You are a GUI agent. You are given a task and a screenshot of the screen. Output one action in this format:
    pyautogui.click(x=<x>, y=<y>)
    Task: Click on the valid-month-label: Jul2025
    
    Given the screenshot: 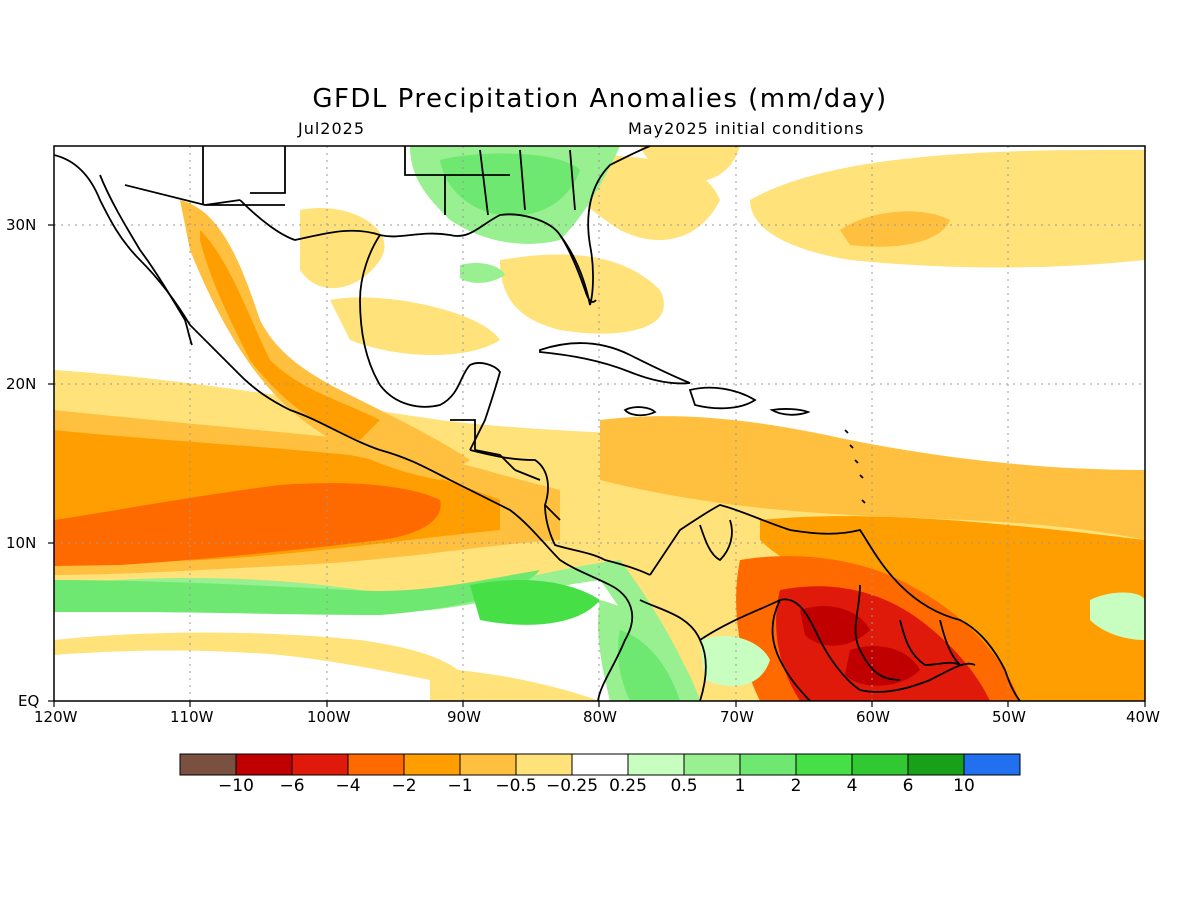 What is the action you would take?
    pyautogui.click(x=332, y=128)
    